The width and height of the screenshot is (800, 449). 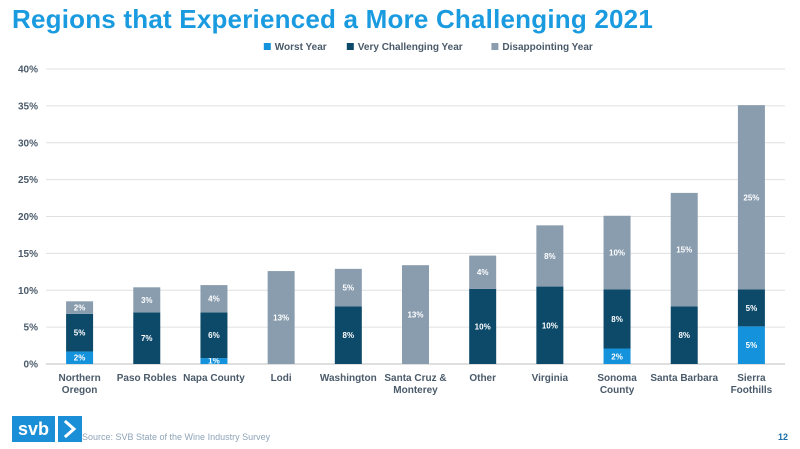 What do you see at coordinates (28, 217) in the screenshot?
I see `y-tick-label: 20%` at bounding box center [28, 217].